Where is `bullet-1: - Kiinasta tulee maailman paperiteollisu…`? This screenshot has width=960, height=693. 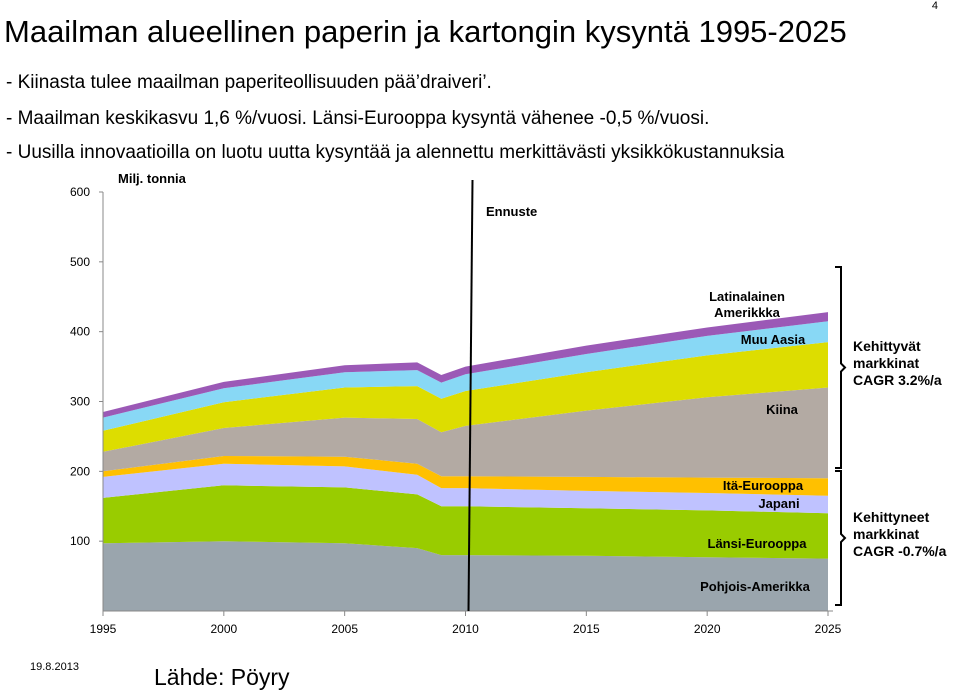
bullet-1: - Kiinasta tulee maailman paperiteollisu… is located at coordinates (249, 82).